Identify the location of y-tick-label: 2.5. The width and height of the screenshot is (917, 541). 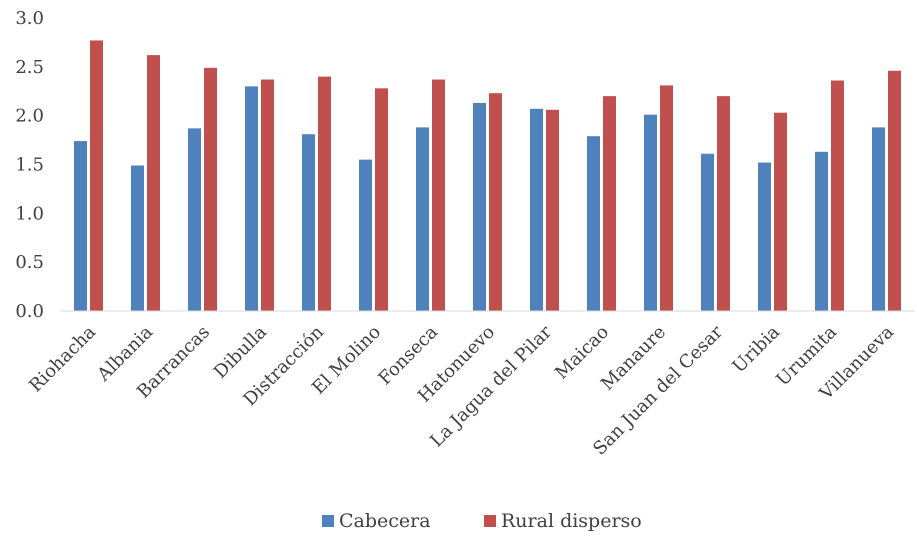
(29, 67).